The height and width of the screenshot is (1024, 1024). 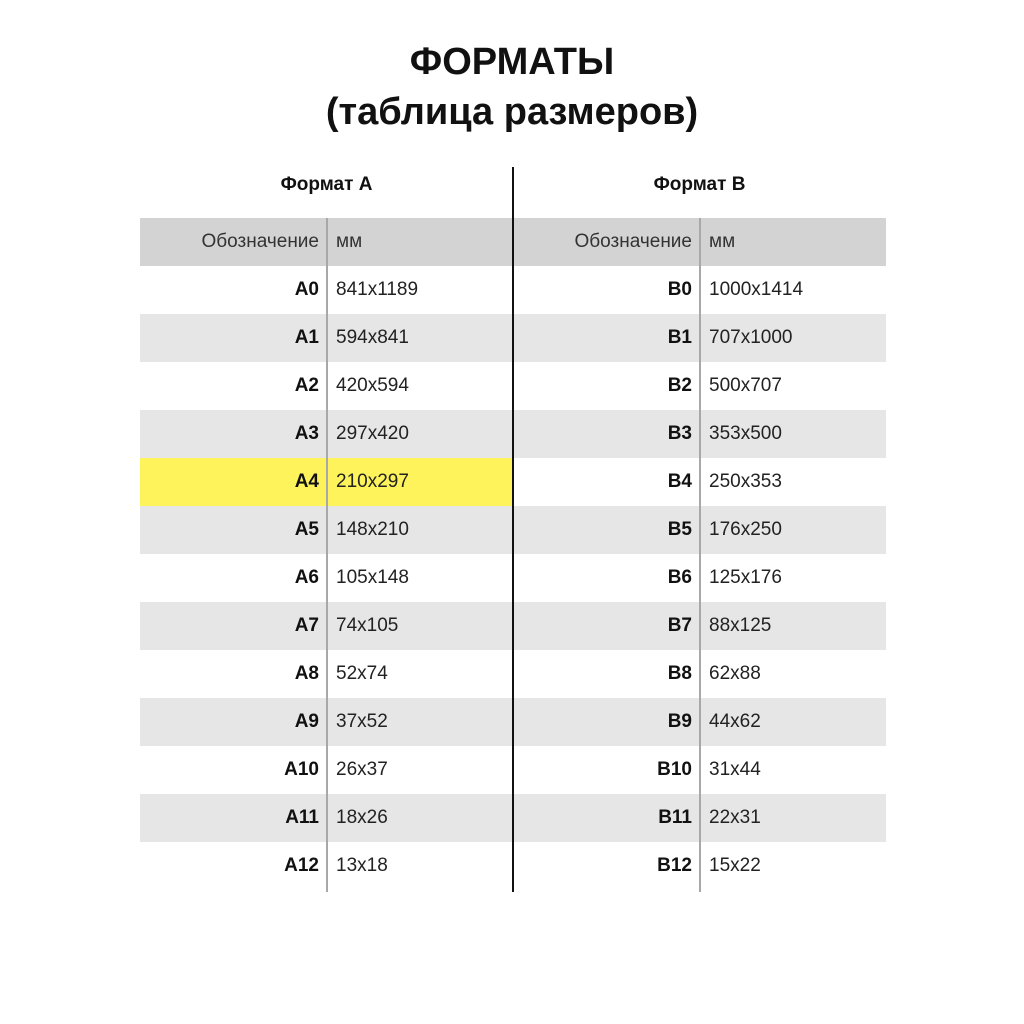 I want to click on format-b-label: B7, so click(x=679, y=625).